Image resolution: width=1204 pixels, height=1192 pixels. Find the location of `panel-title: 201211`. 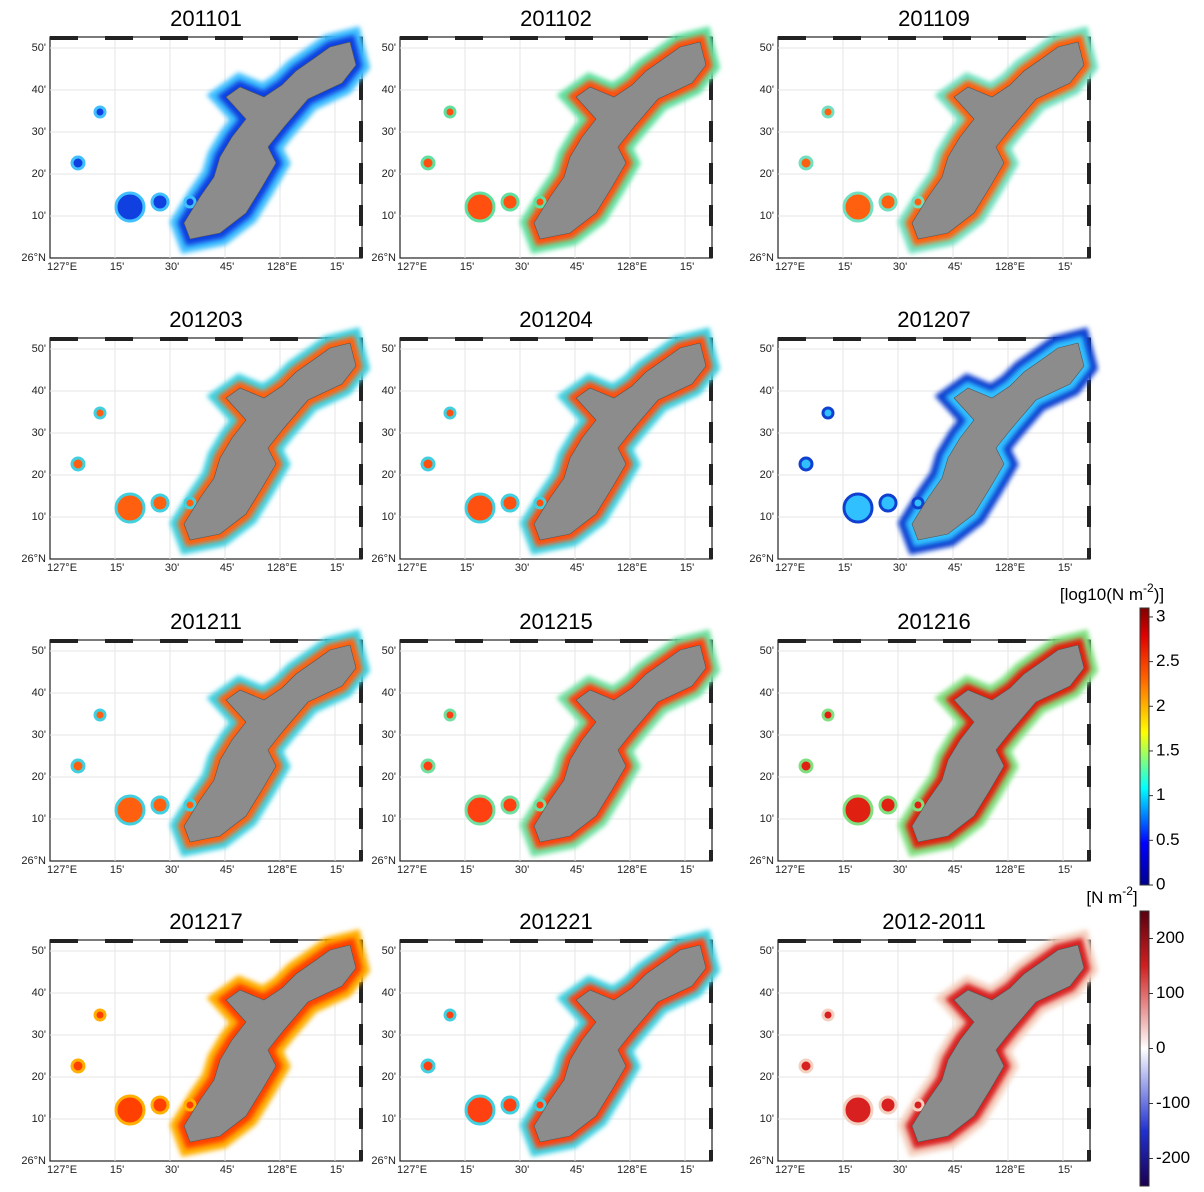

panel-title: 201211 is located at coordinates (206, 621).